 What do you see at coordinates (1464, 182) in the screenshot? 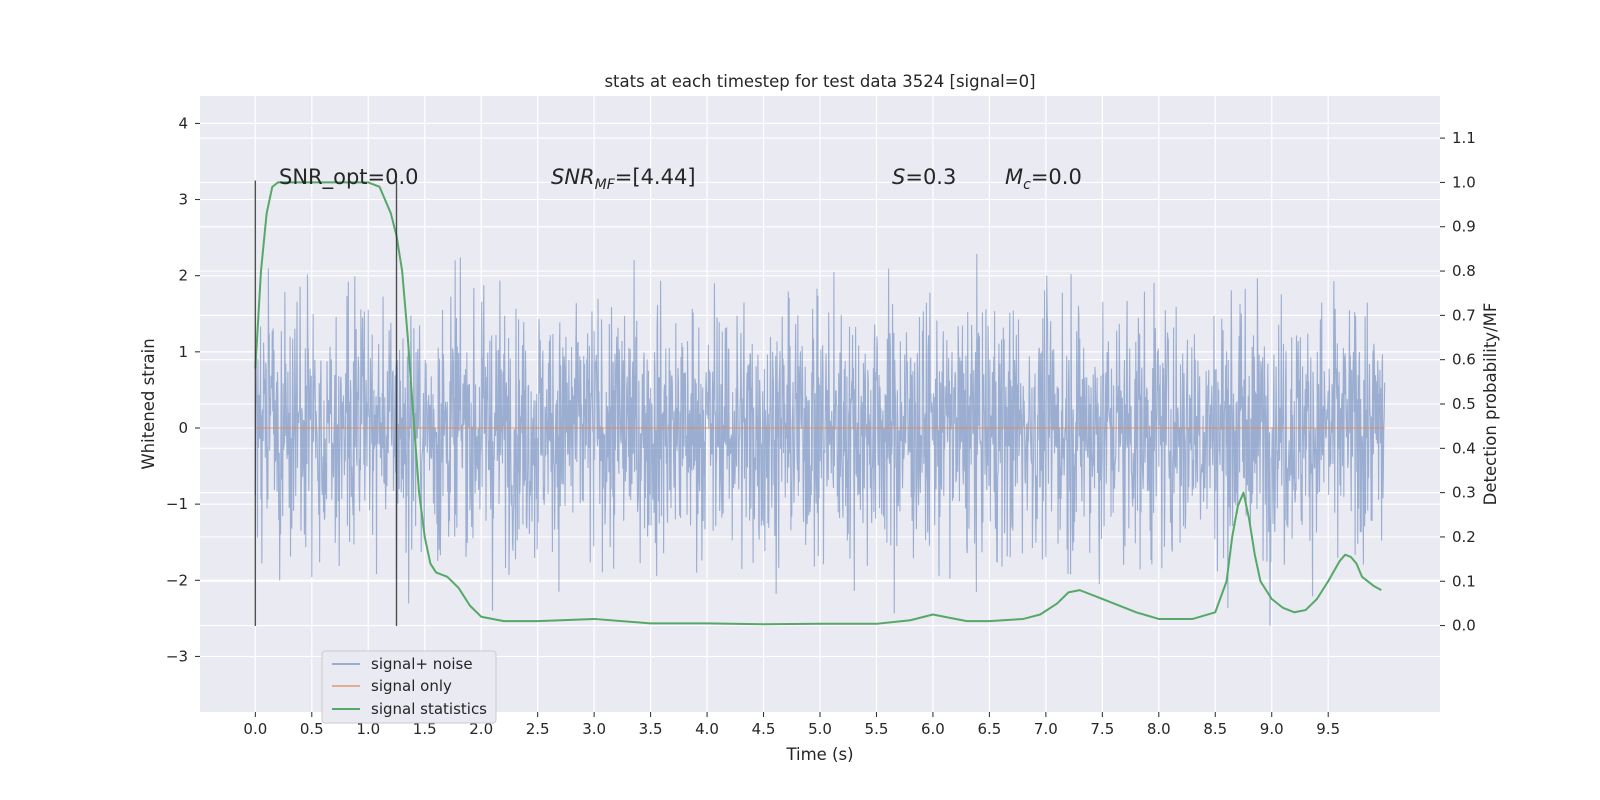
I see `y2-tick-label: 1.0` at bounding box center [1464, 182].